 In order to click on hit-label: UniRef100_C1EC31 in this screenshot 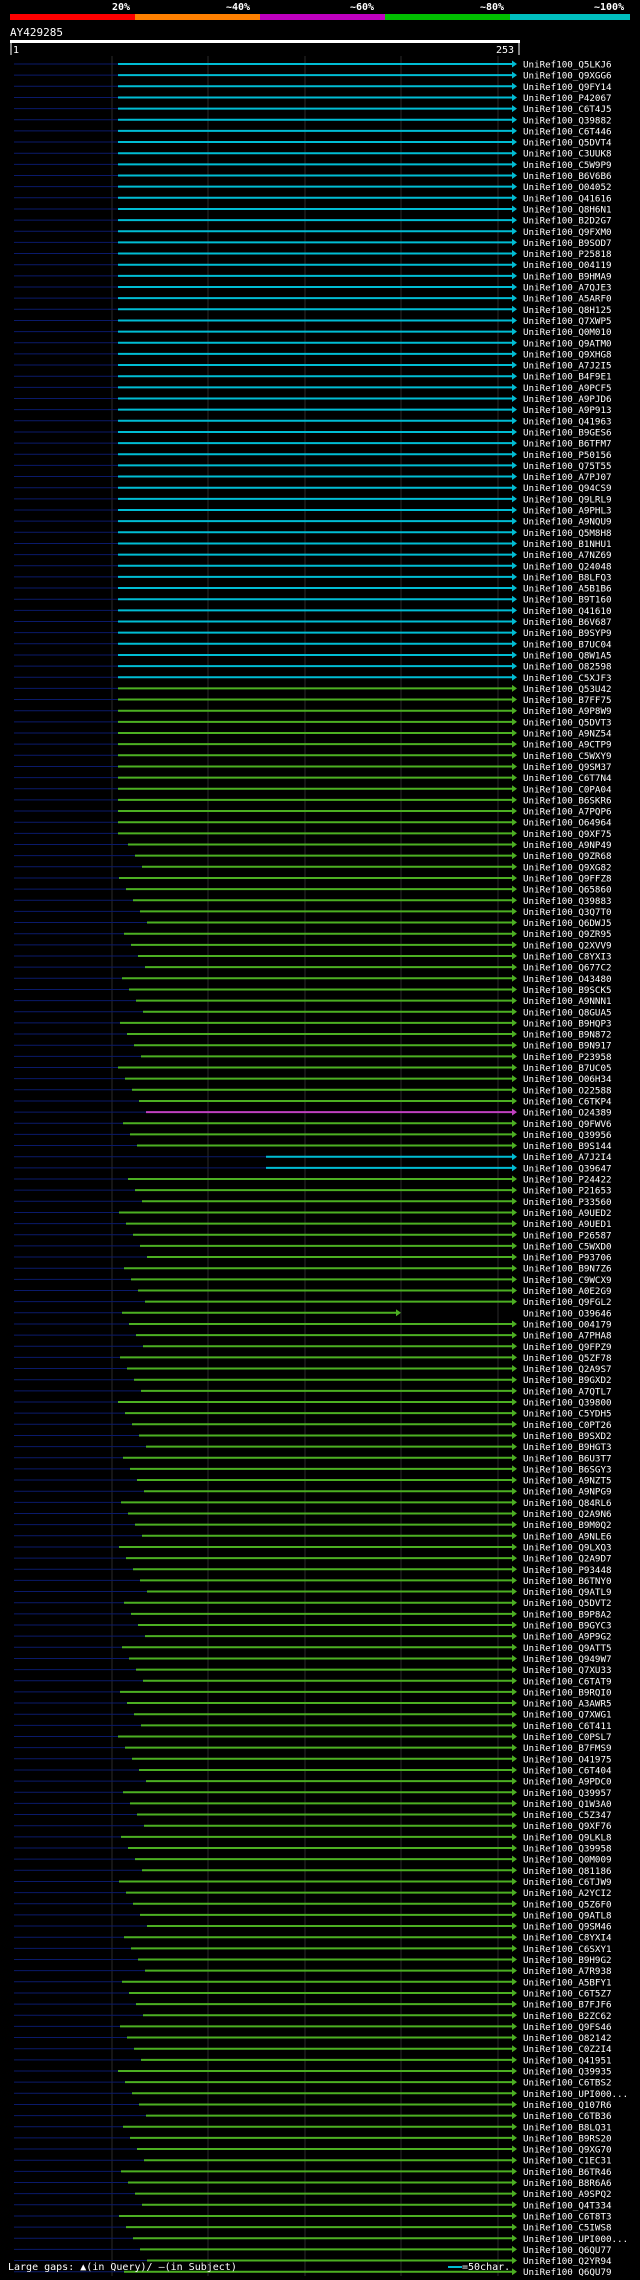, I will do `click(567, 2161)`.